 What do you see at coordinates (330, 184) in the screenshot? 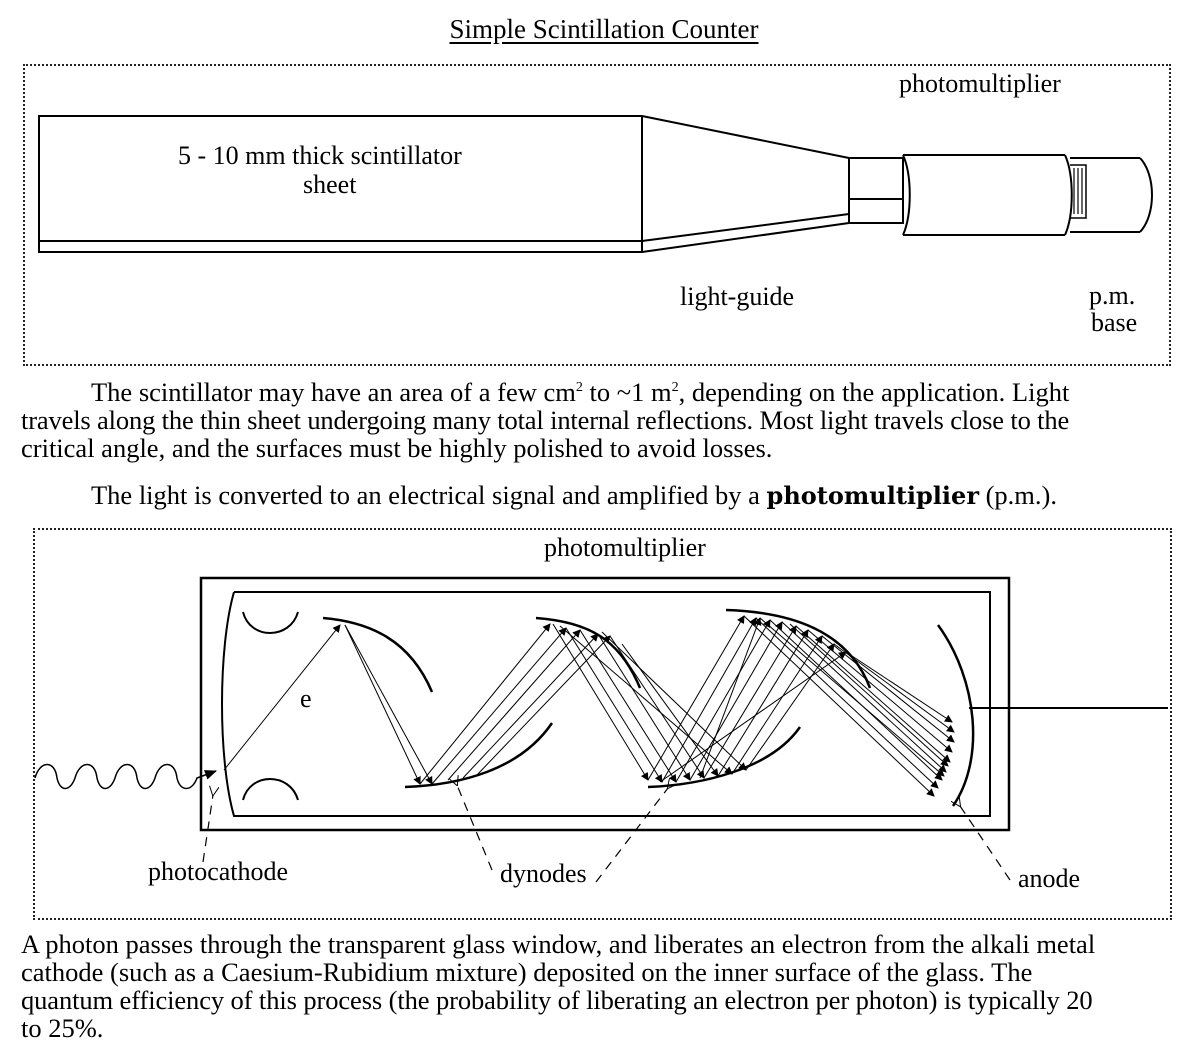
I see `scintillator-label-line2: sheet` at bounding box center [330, 184].